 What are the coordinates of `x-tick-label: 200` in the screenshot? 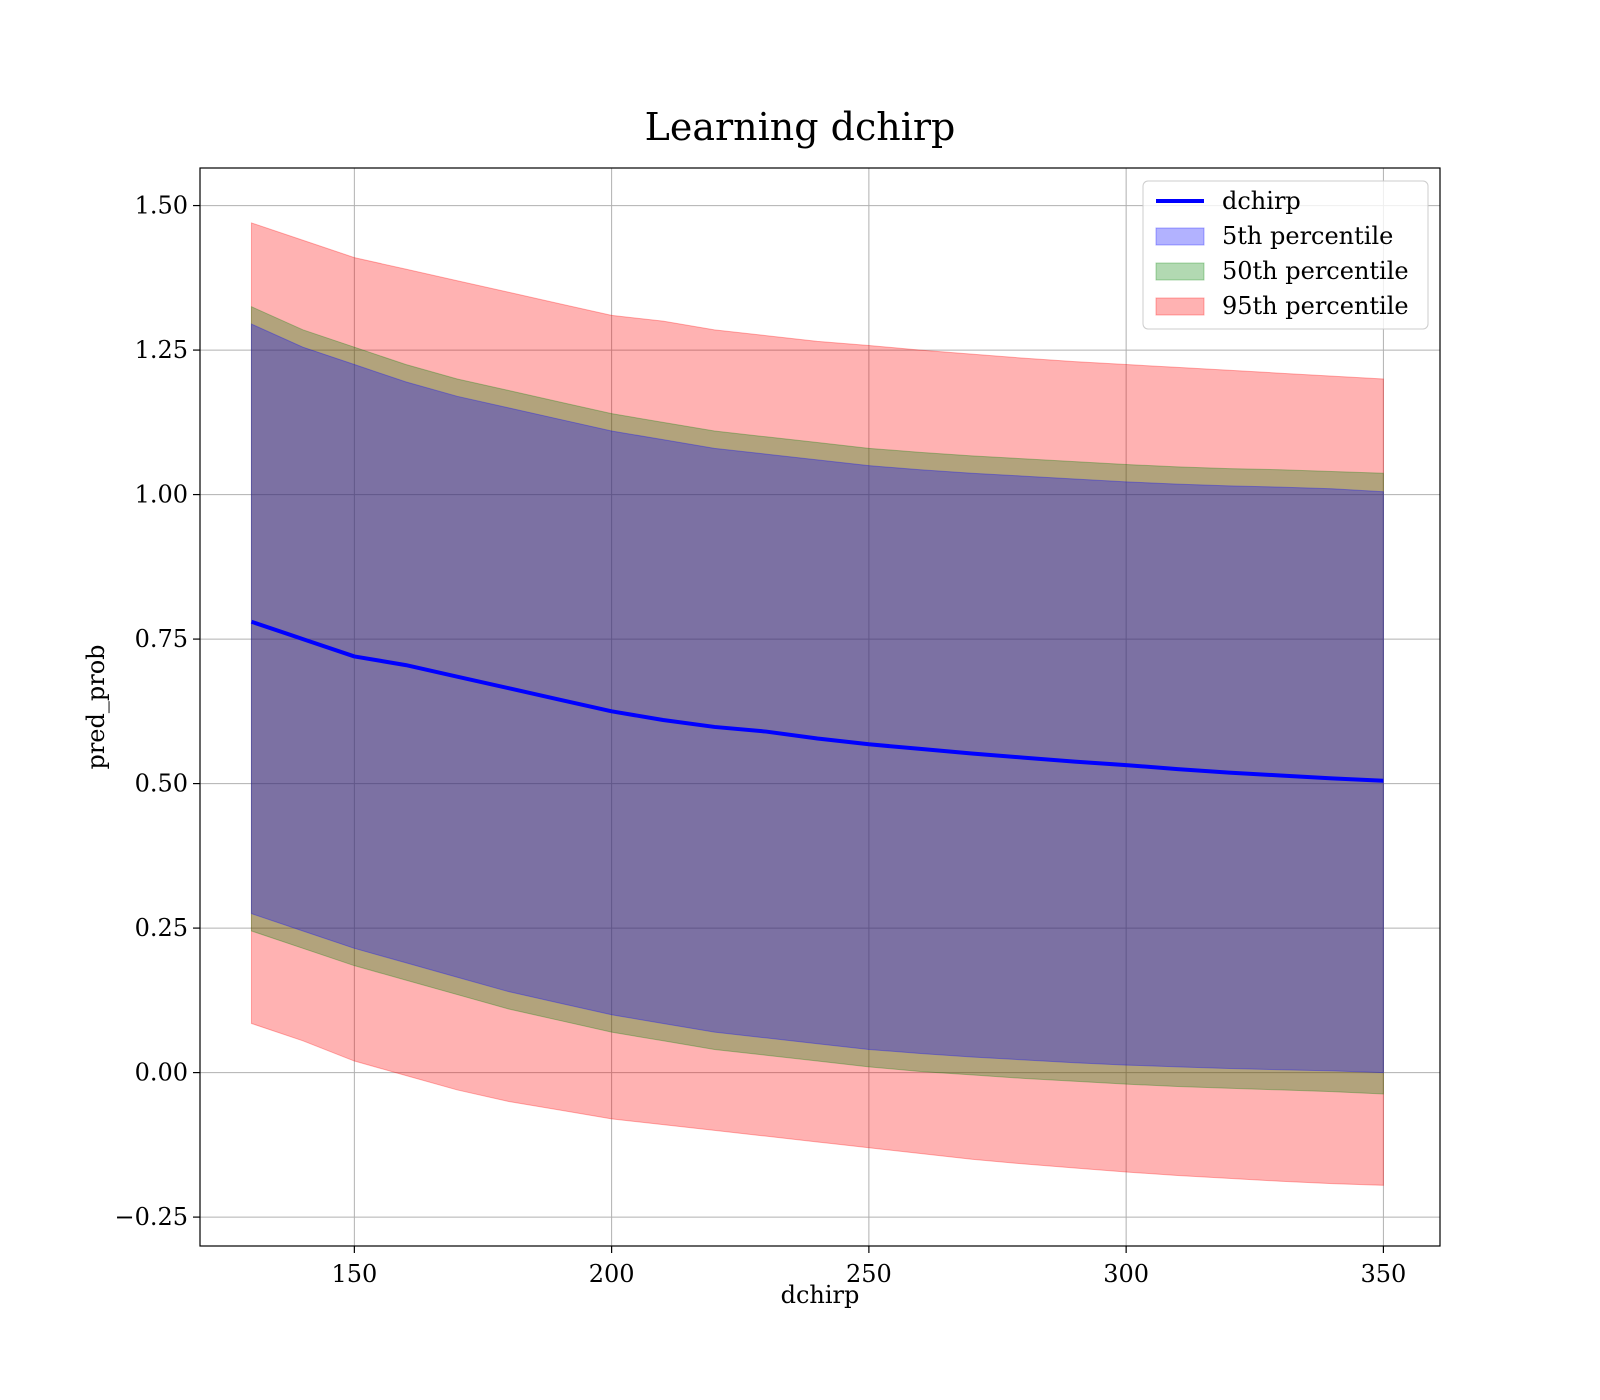 It's located at (612, 1274).